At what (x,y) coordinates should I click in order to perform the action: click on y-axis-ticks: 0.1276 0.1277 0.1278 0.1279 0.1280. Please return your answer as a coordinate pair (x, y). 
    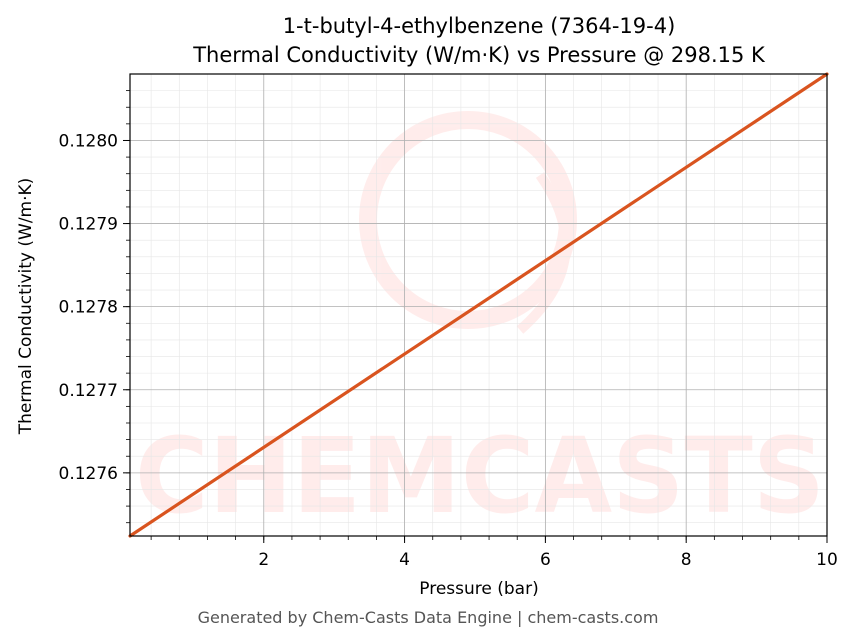
    Looking at the image, I should click on (94, 307).